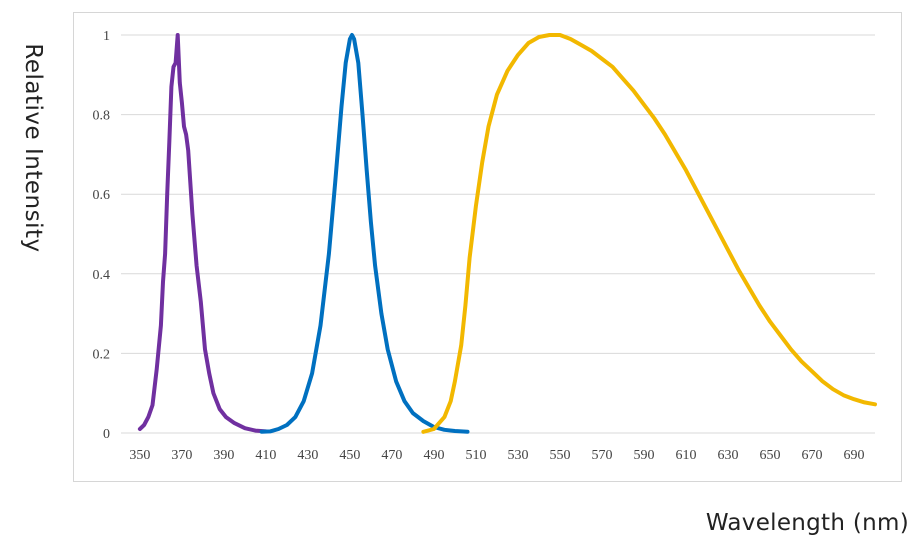 The height and width of the screenshot is (557, 917). Describe the element at coordinates (853, 455) in the screenshot. I see `x-tick-label: 690` at that location.